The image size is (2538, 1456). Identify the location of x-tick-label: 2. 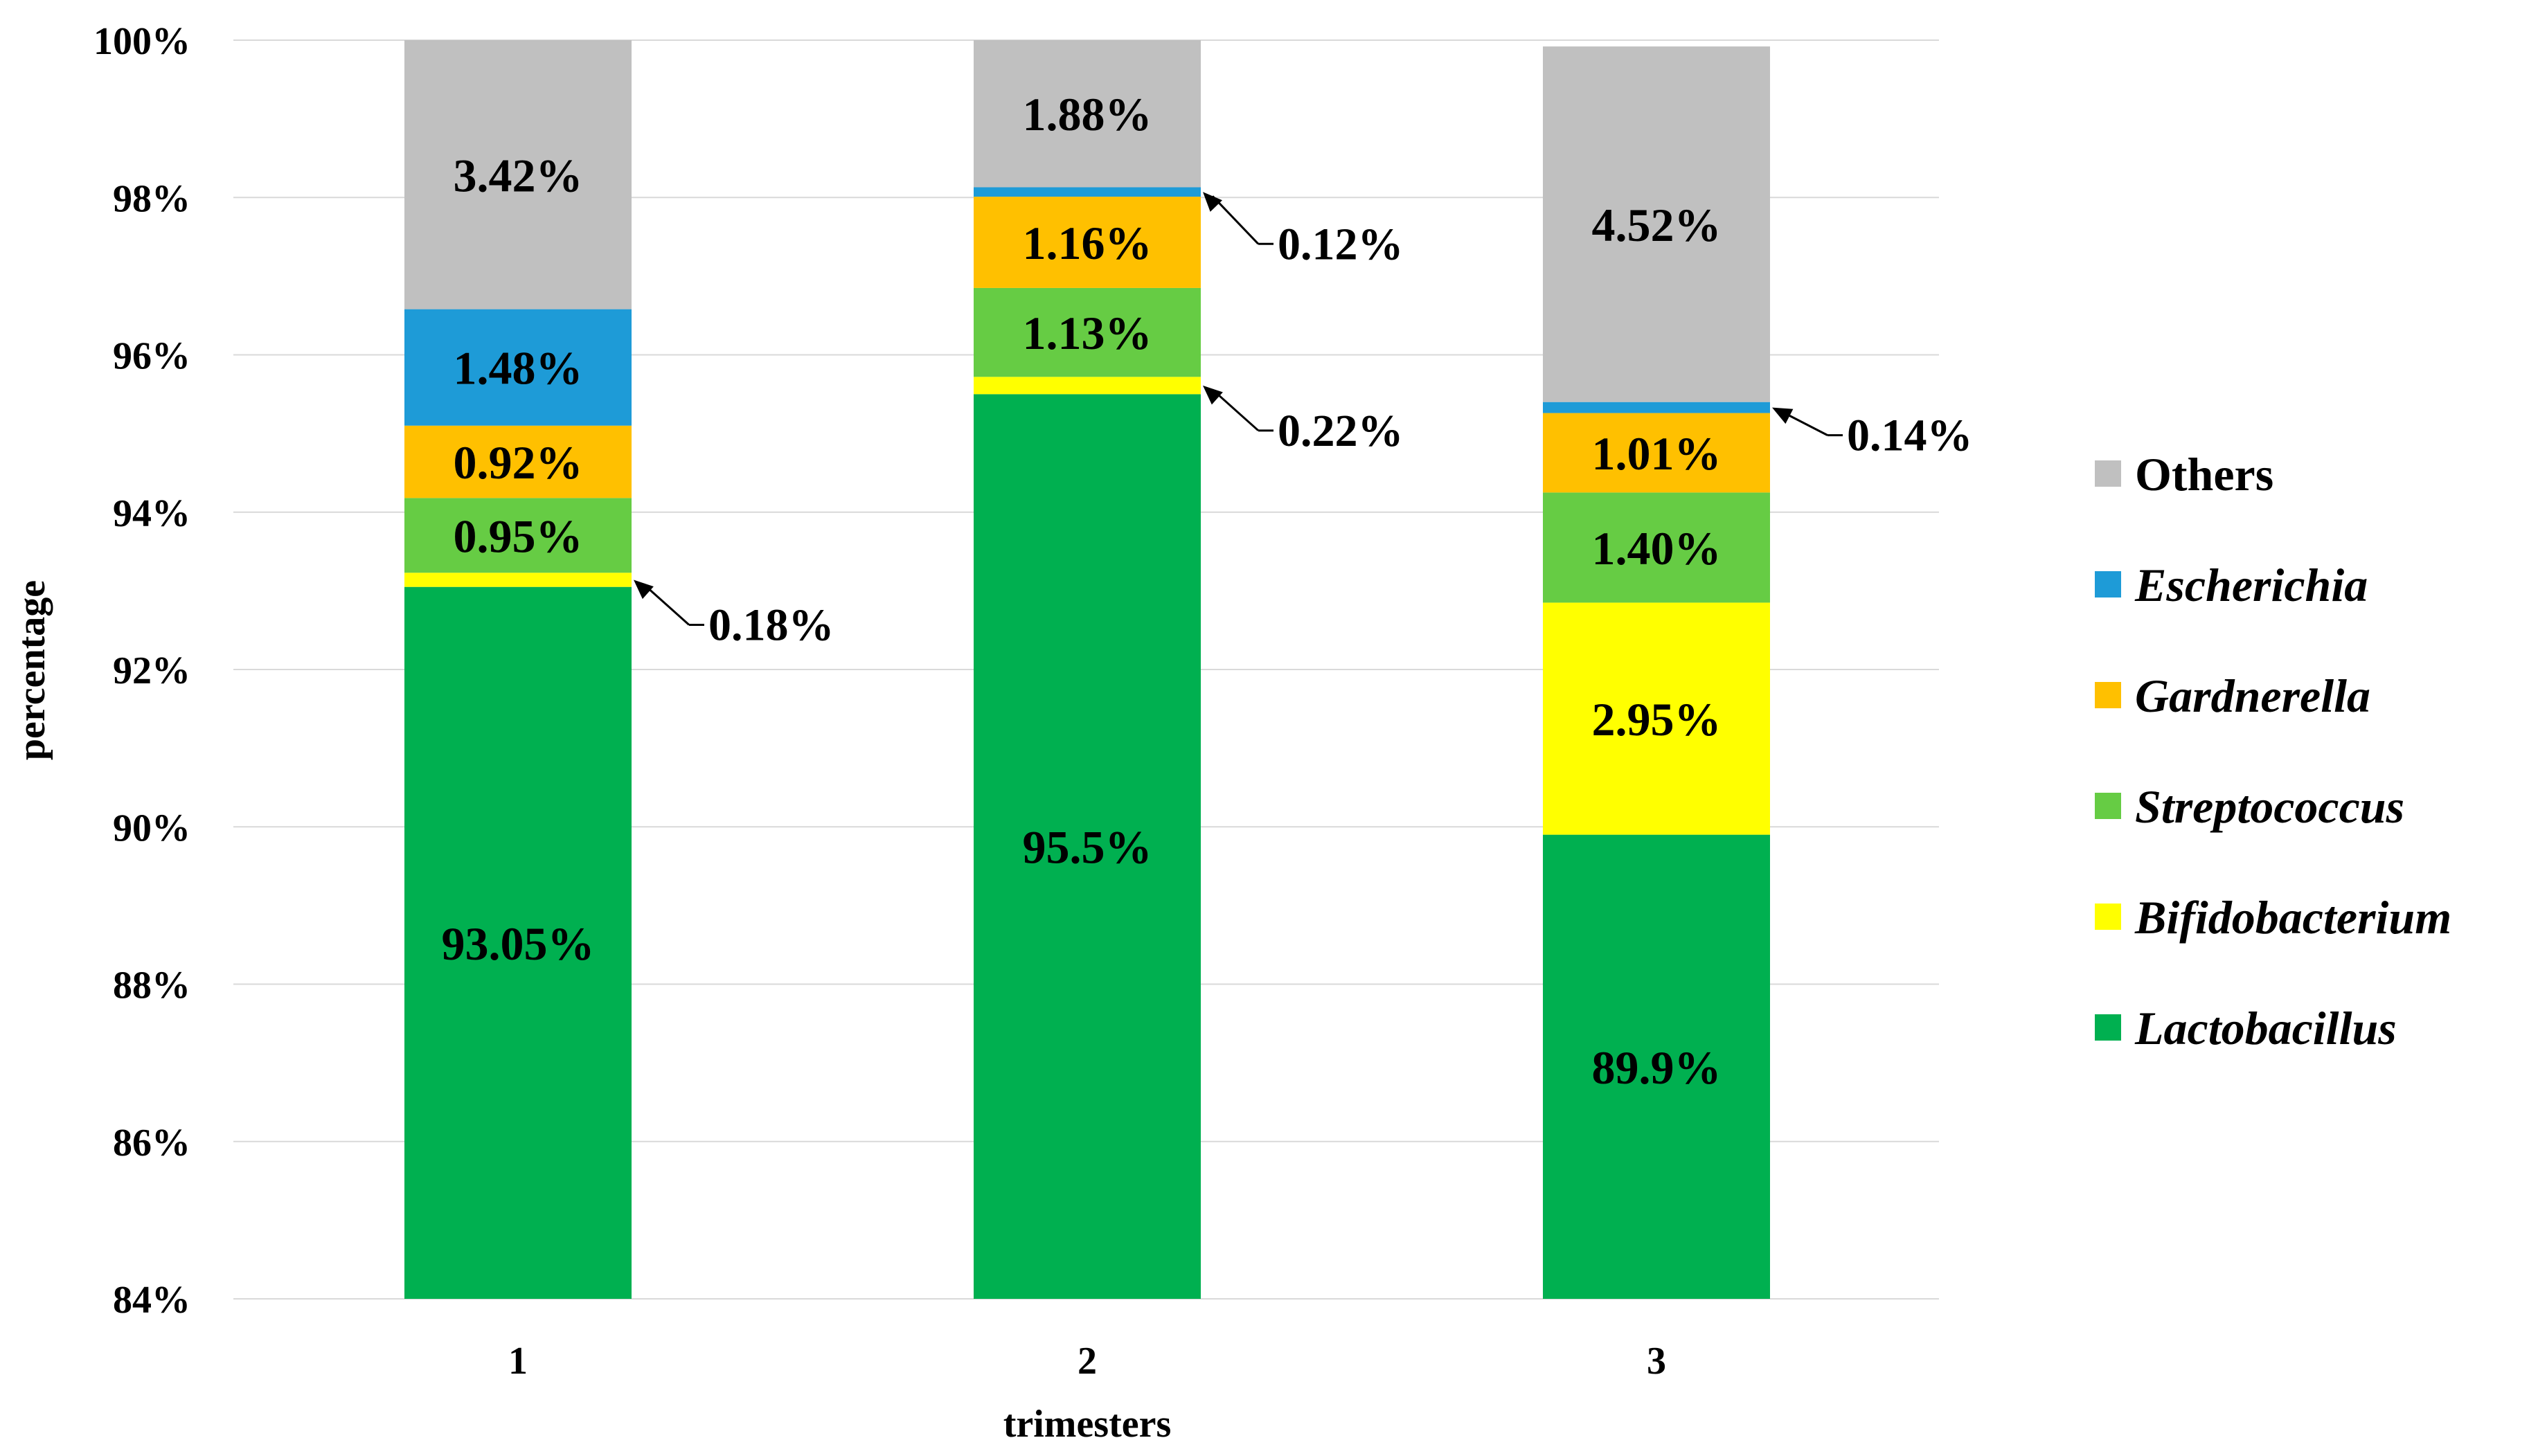
(1087, 1361).